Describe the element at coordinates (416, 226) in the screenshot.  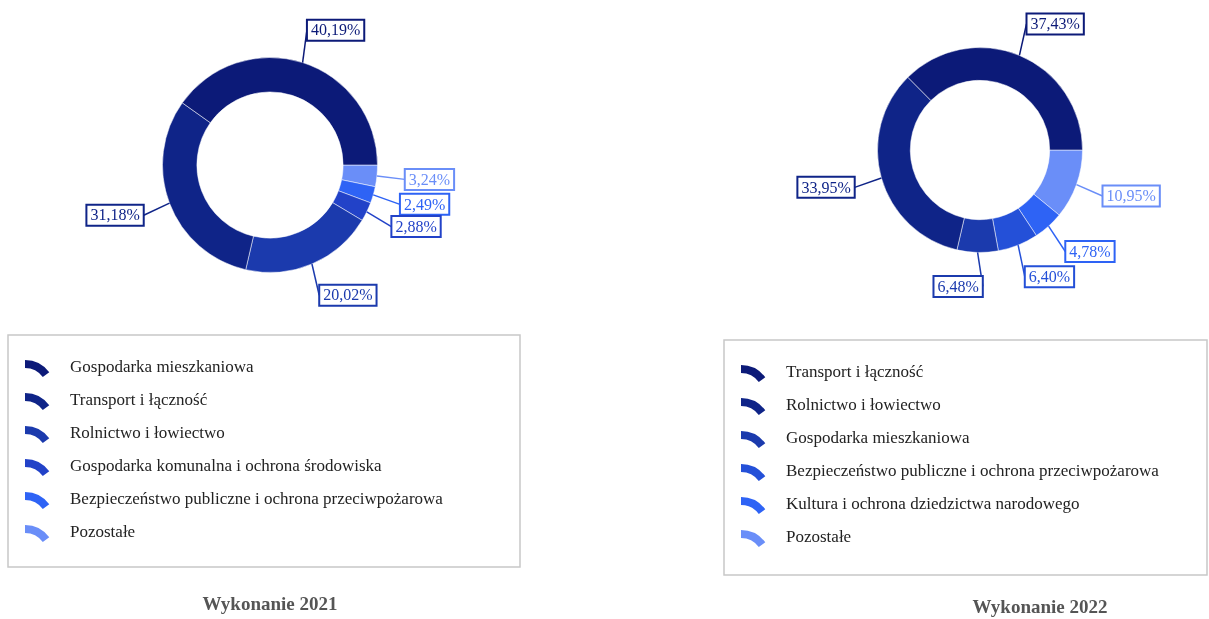
I see `data-label: 2,88%` at that location.